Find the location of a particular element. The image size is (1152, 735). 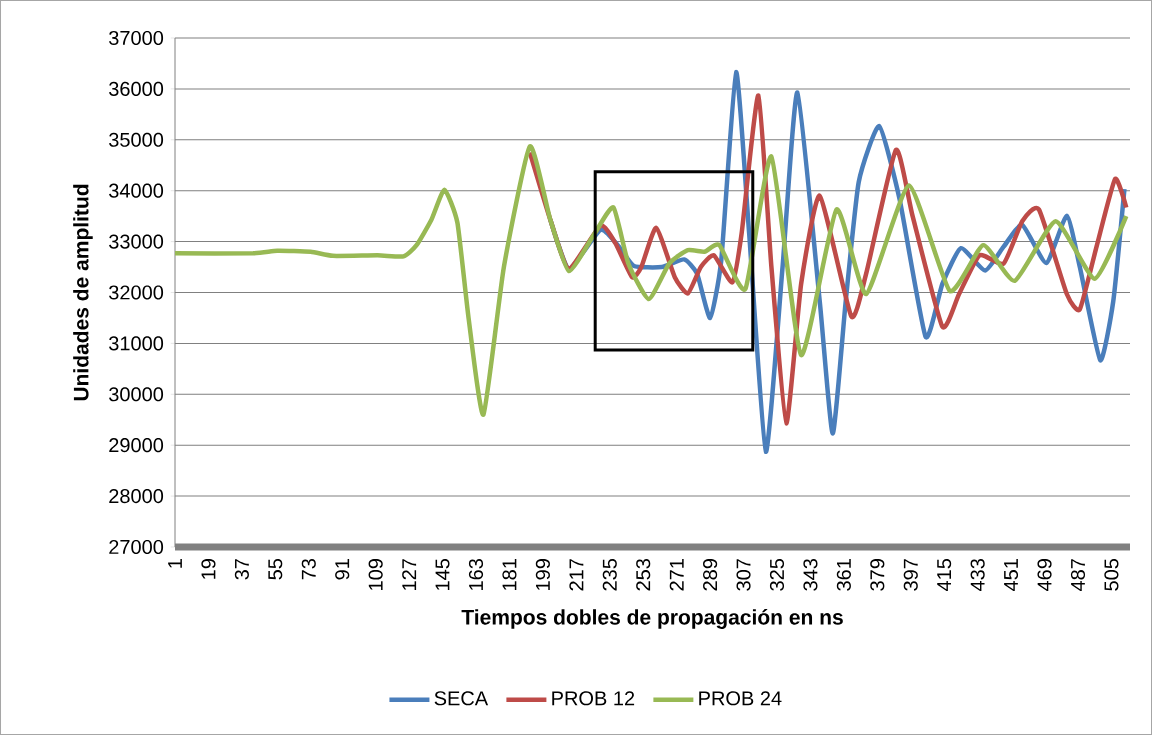

y-tick-label: 37000 is located at coordinates (136, 38).